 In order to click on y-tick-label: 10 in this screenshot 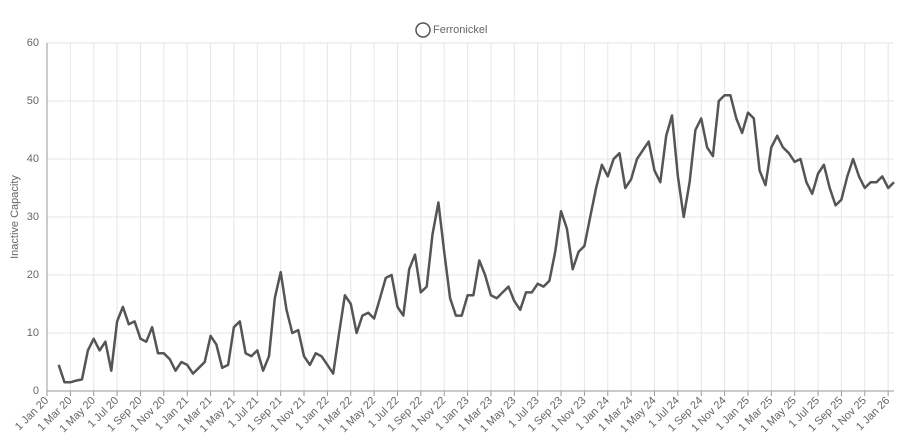, I will do `click(33, 333)`.